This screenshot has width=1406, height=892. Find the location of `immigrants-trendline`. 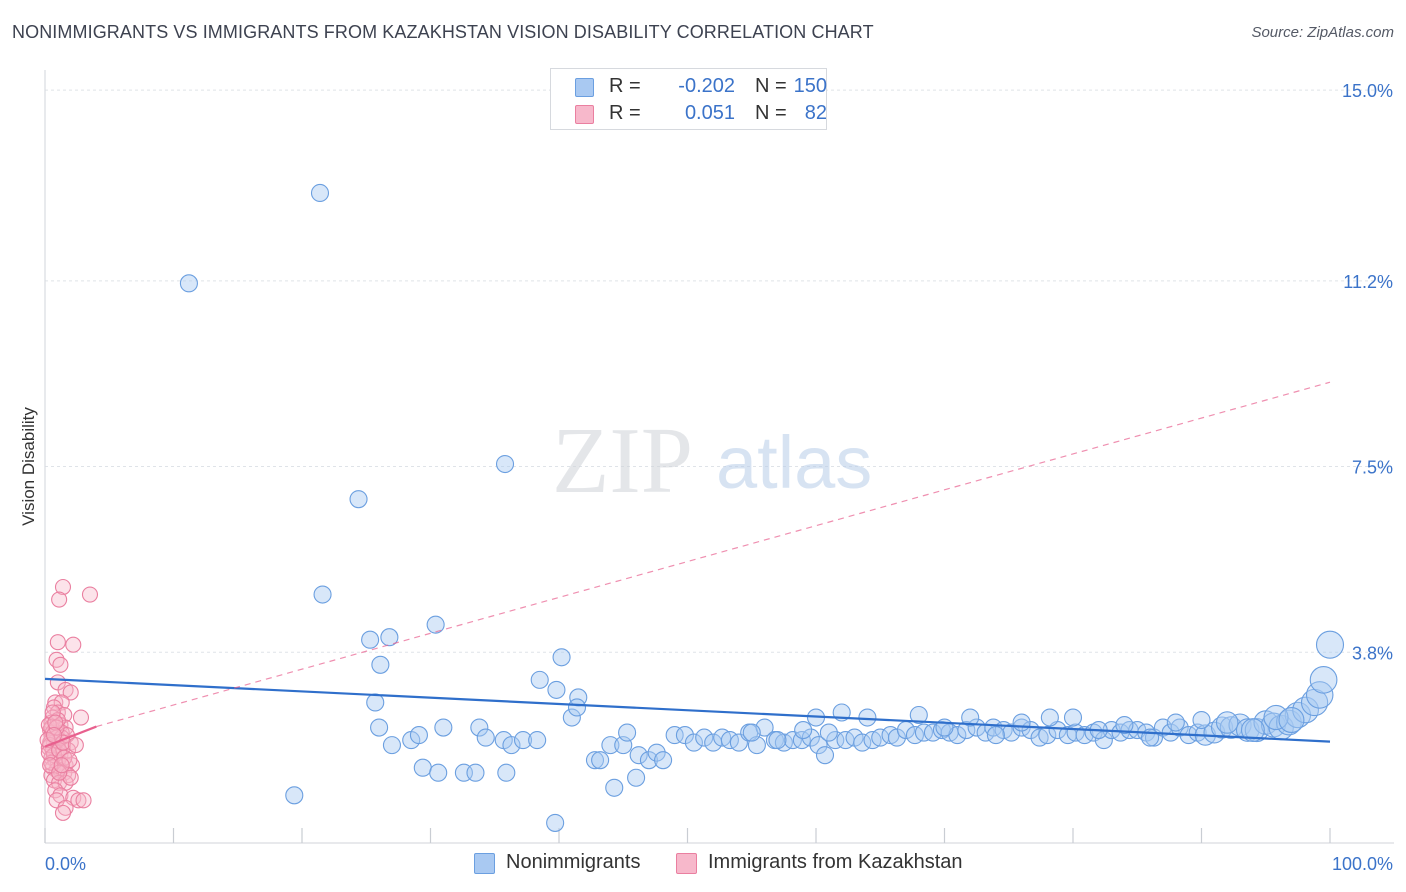

immigrants-trendline is located at coordinates (70, 736).